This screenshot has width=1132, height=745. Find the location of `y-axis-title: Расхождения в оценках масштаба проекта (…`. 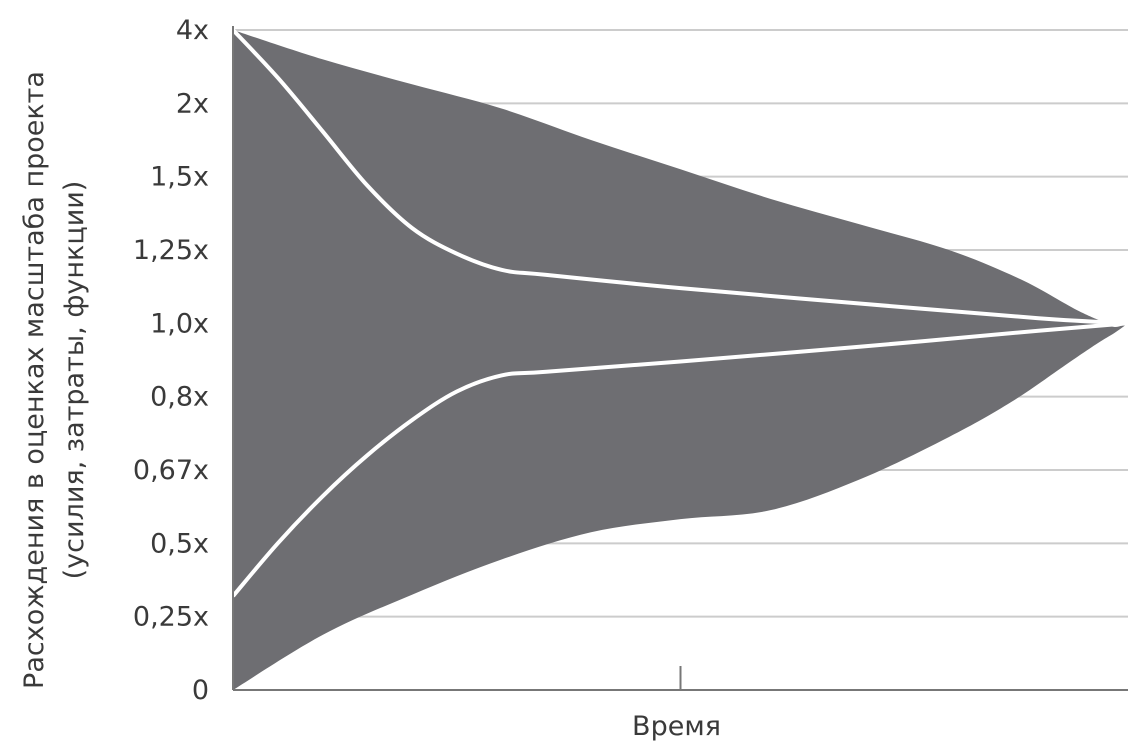

y-axis-title: Расхождения в оценках масштаба проекта (… is located at coordinates (54, 380).